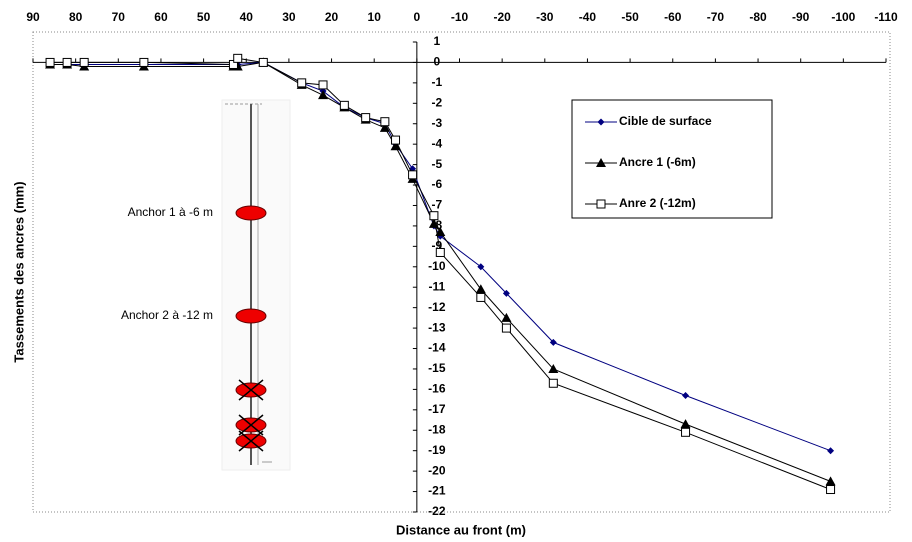 The image size is (912, 542). Describe the element at coordinates (204, 17) in the screenshot. I see `x-tick-label: 50` at that location.